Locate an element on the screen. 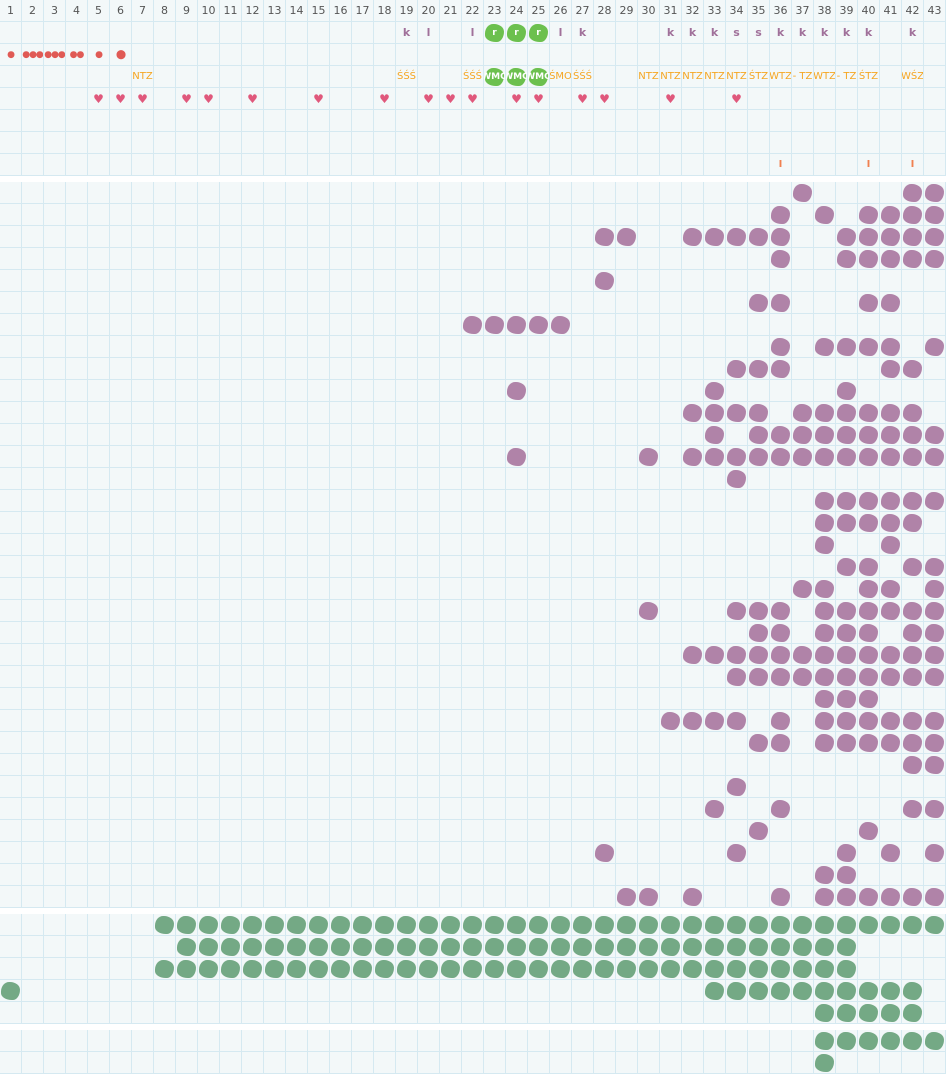 The height and width of the screenshot is (1075, 946). grid-cell: ♥ is located at coordinates (253, 99).